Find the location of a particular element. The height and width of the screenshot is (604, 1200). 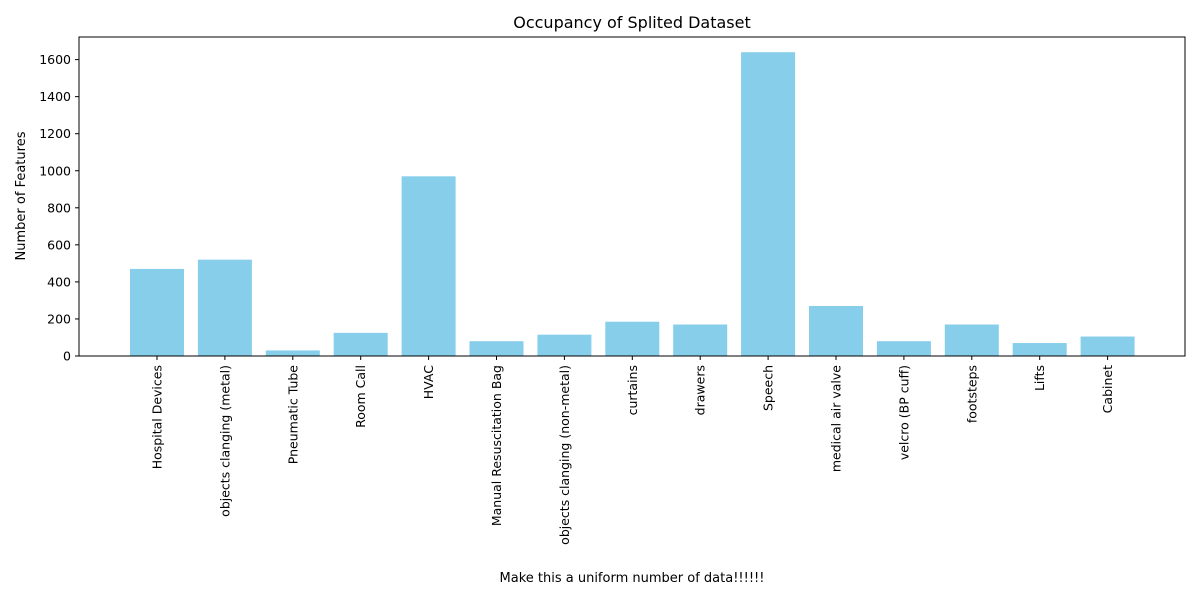

x-tick-label: Speech is located at coordinates (768, 388).